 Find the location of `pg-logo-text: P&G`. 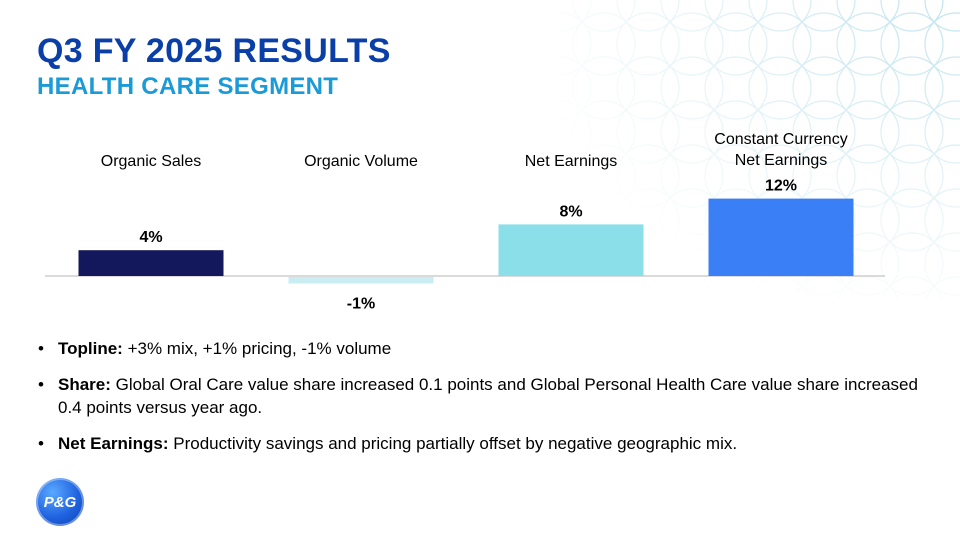

pg-logo-text: P&G is located at coordinates (60, 502).